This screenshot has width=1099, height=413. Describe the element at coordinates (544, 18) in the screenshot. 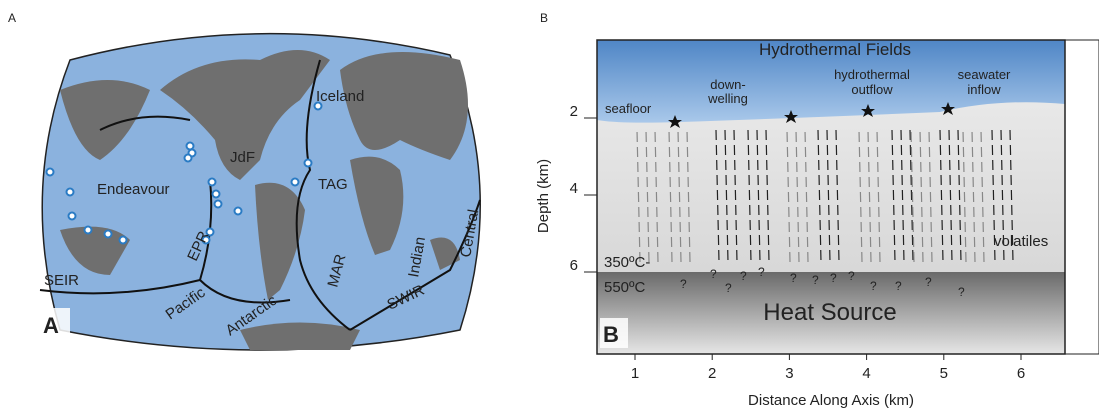

I see `panel-label: B` at that location.